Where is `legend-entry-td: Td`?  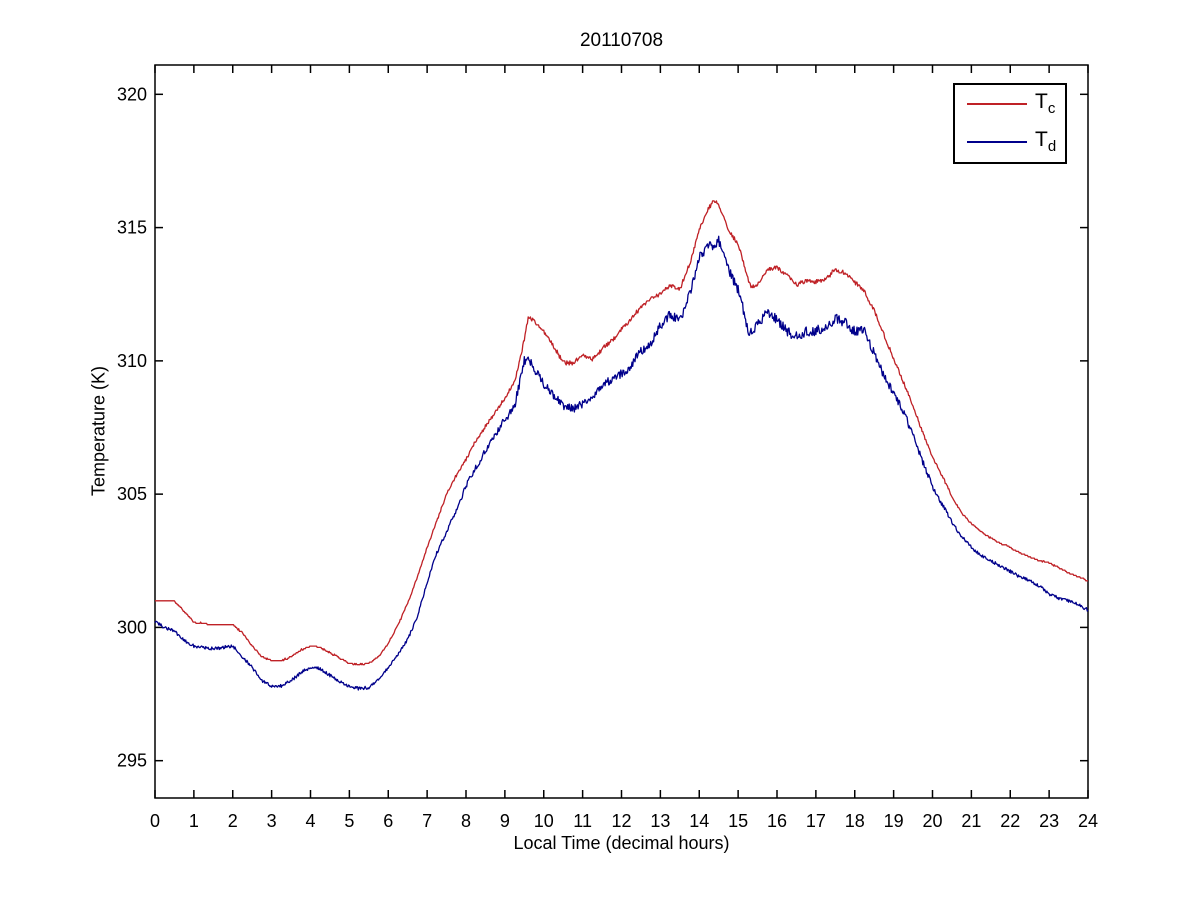
legend-entry-td: Td is located at coordinates (1010, 142).